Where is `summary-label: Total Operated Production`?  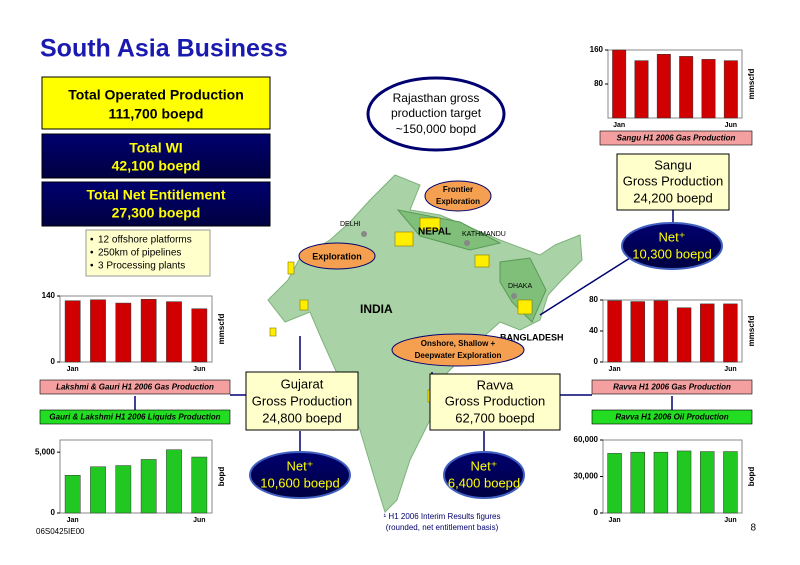
summary-label: Total Operated Production is located at coordinates (156, 95).